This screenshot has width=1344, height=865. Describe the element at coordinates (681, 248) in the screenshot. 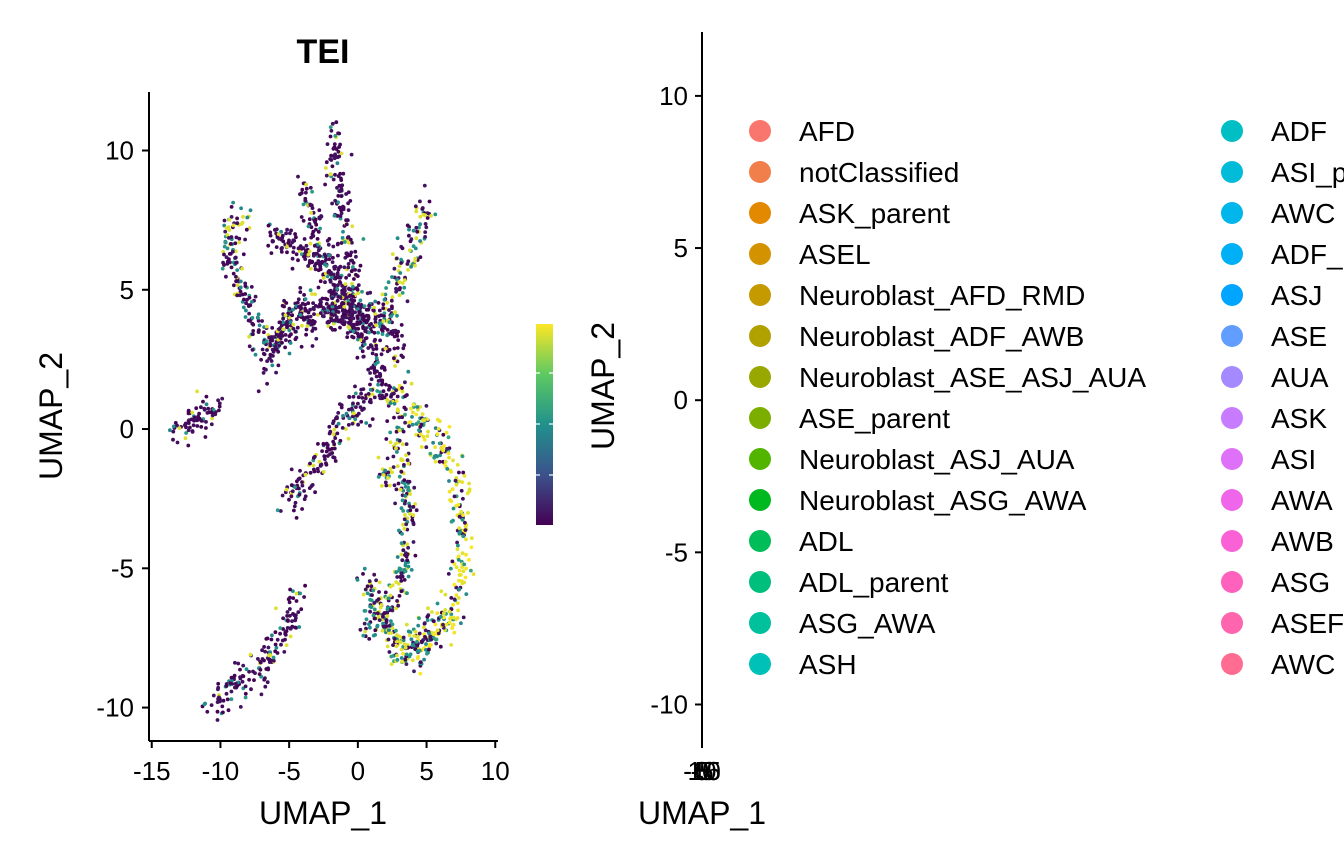

I see `y-tick-label: 5` at that location.